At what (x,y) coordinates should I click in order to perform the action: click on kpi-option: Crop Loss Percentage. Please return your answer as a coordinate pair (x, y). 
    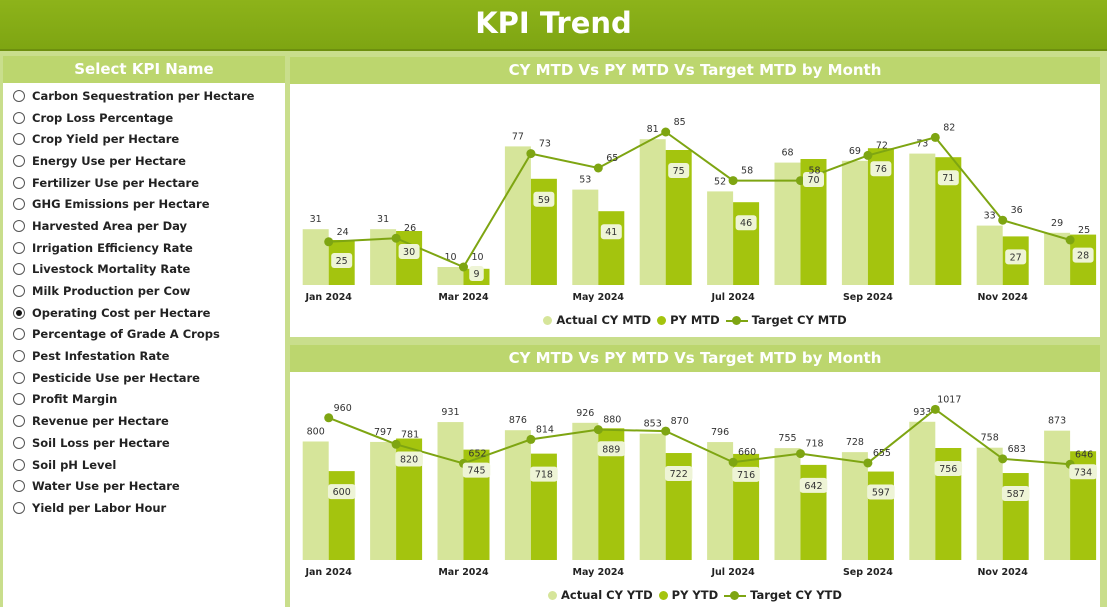
    Looking at the image, I should click on (144, 118).